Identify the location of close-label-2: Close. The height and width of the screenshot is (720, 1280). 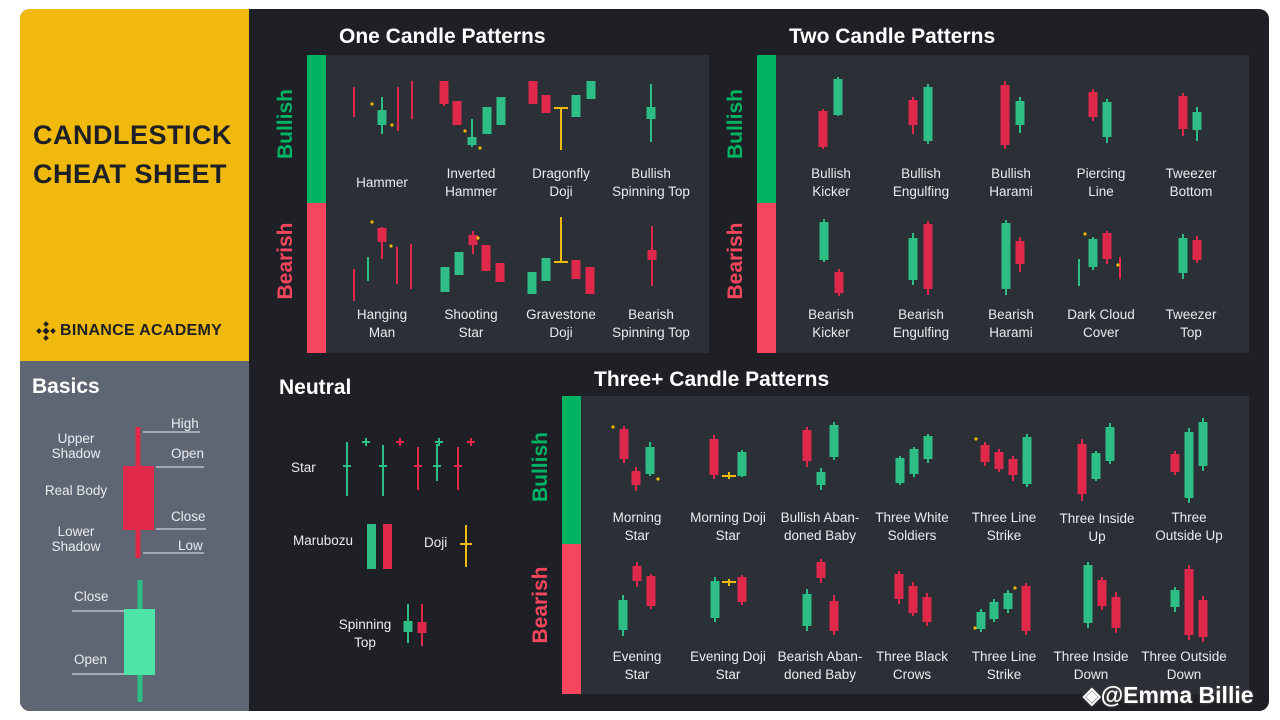
(91, 596).